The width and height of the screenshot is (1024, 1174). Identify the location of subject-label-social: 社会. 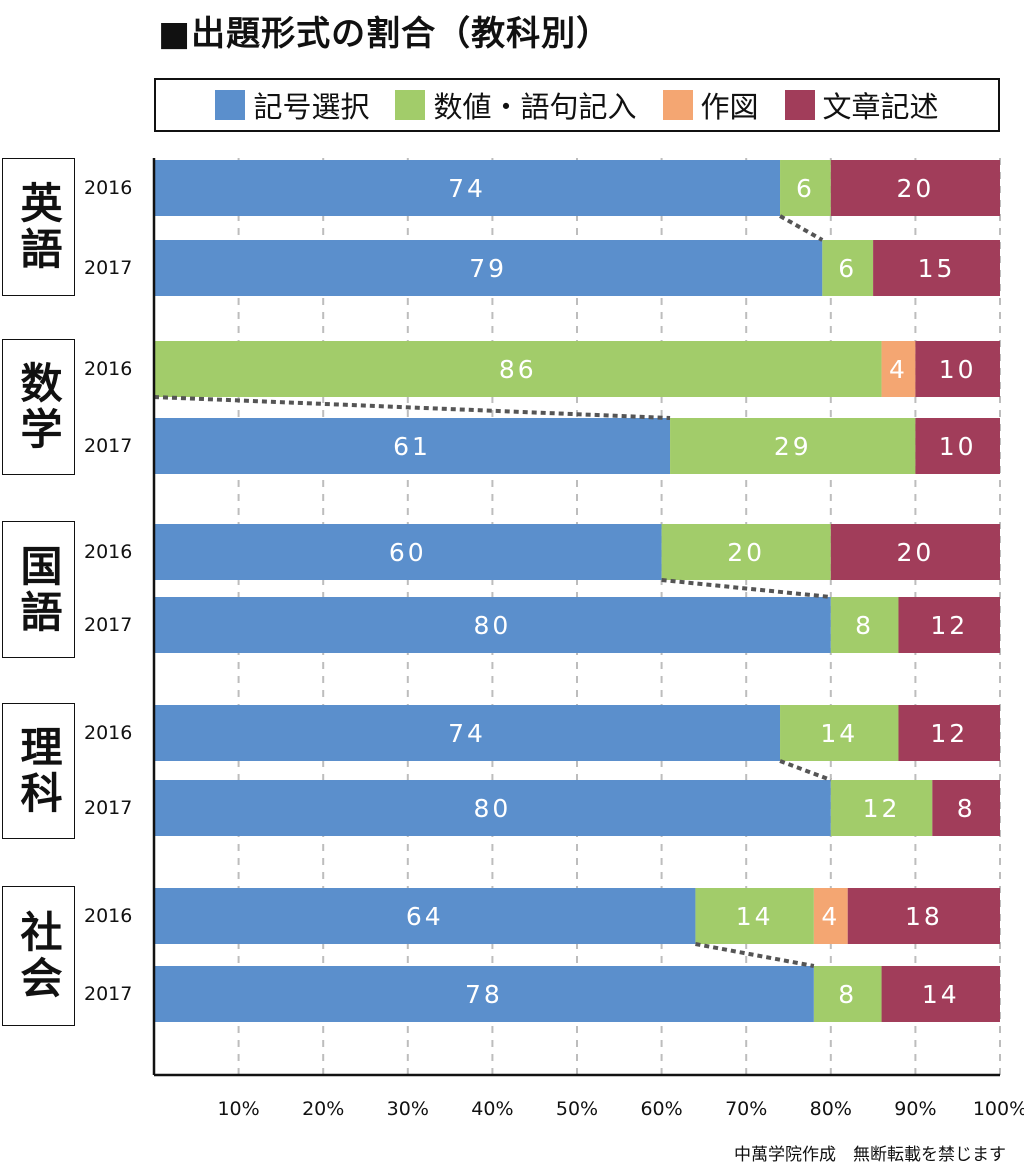
(38, 956).